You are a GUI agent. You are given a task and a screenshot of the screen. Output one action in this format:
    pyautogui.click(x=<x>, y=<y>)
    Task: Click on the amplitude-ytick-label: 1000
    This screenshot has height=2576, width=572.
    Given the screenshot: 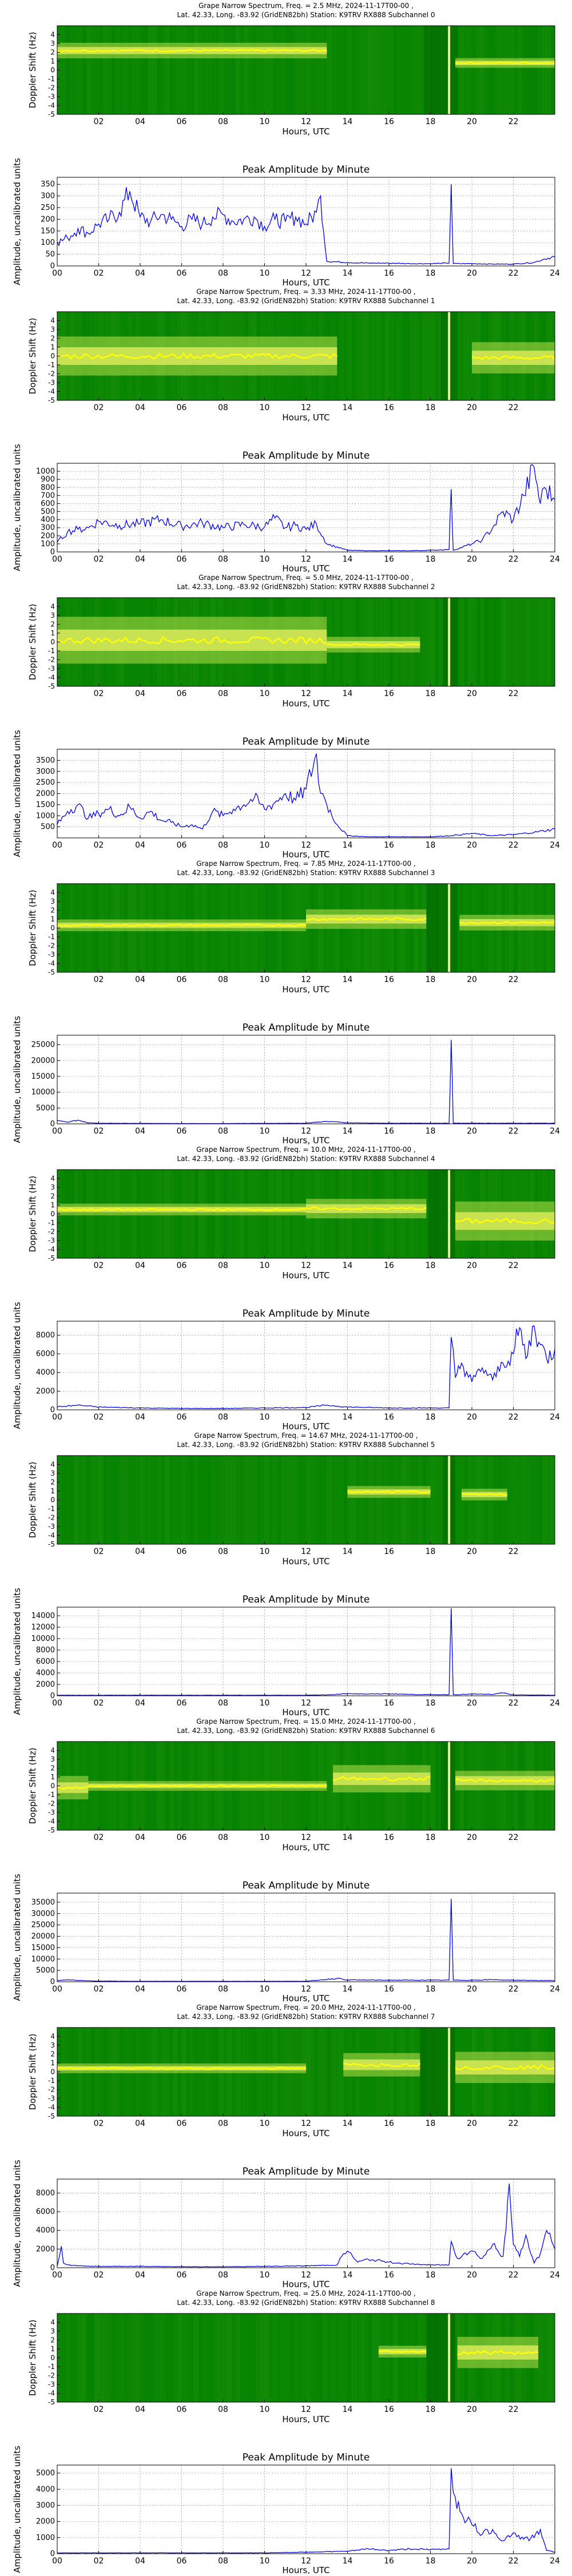 What is the action you would take?
    pyautogui.click(x=45, y=816)
    